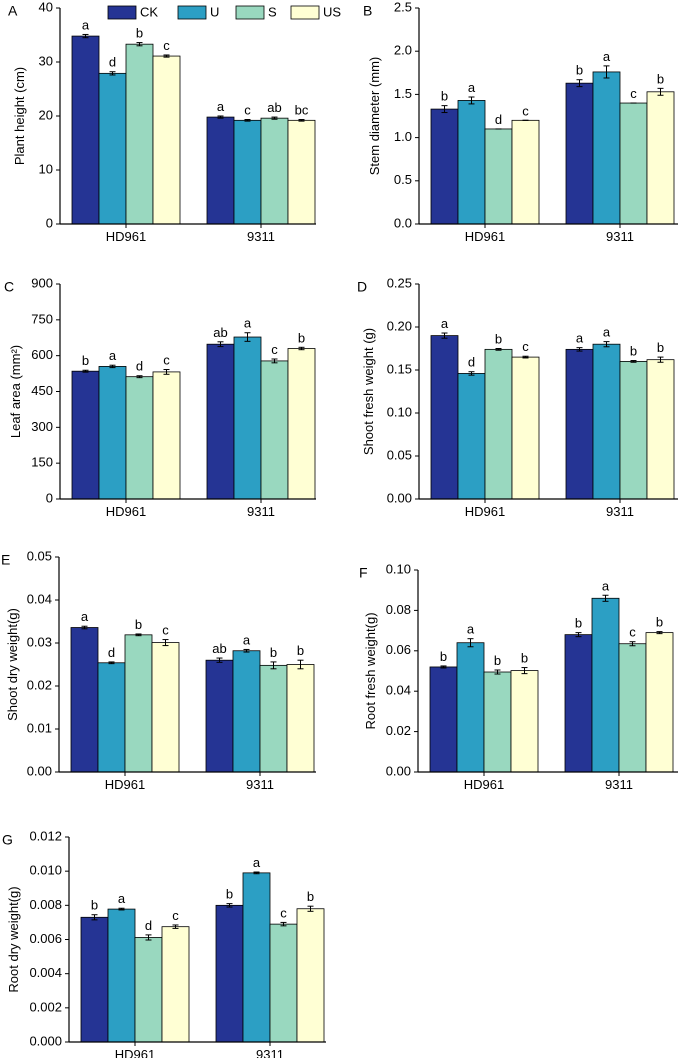 The height and width of the screenshot is (1058, 685). Describe the element at coordinates (15, 391) in the screenshot. I see `y-axis-label: Leaf area (mm²)` at that location.